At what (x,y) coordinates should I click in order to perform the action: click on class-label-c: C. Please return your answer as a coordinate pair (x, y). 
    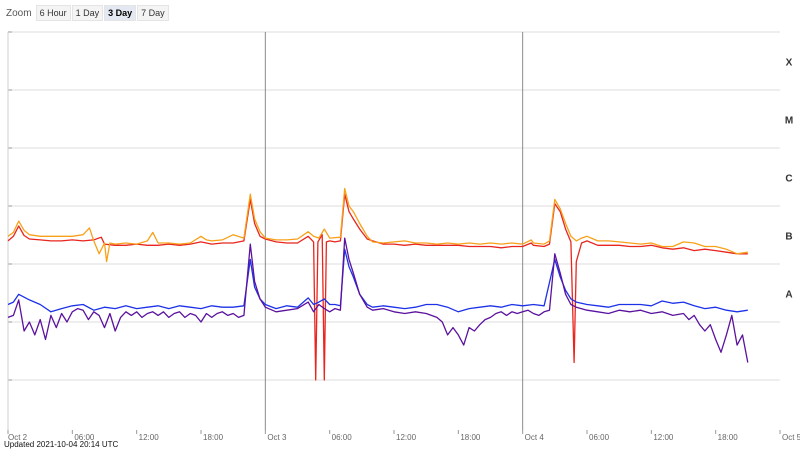
    Looking at the image, I should click on (788, 178).